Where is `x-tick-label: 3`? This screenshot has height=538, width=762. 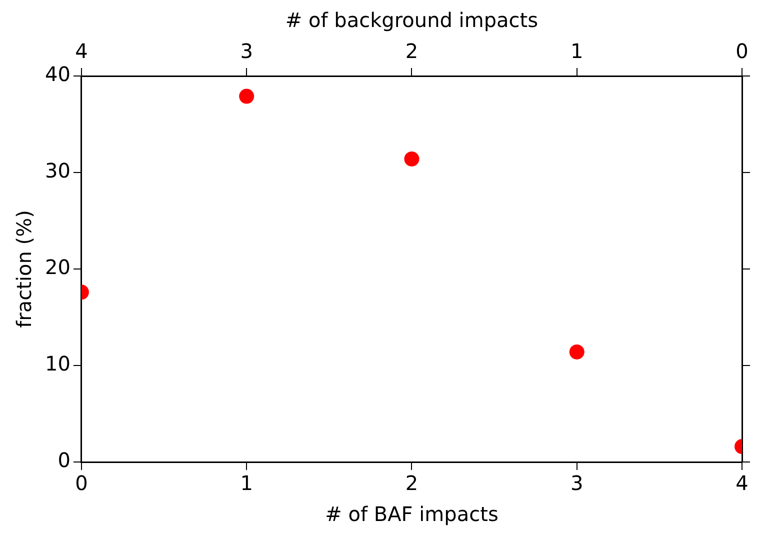
x-tick-label: 3 is located at coordinates (577, 483).